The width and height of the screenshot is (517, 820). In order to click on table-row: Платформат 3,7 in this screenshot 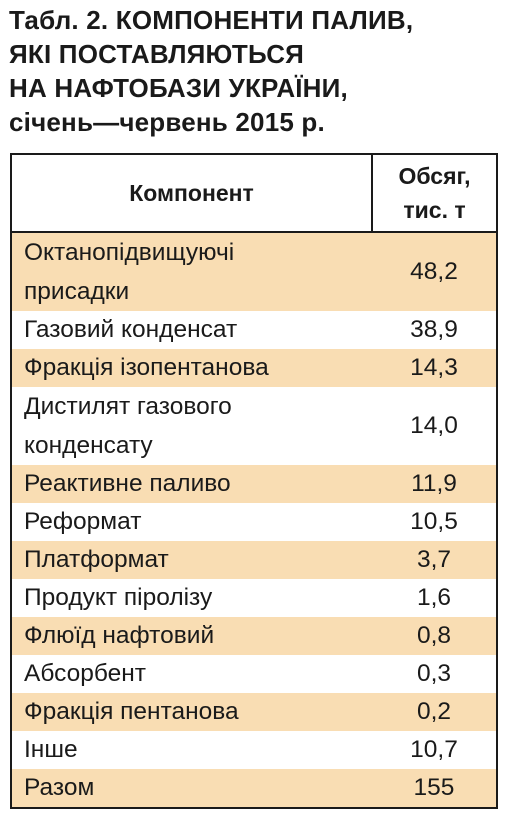, I will do `click(254, 560)`.